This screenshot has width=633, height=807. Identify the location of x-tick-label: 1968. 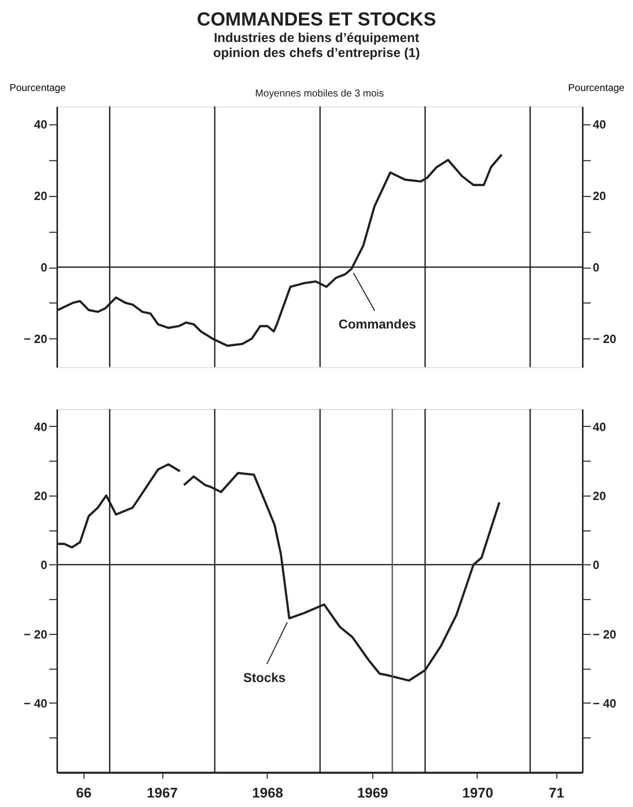
(268, 792).